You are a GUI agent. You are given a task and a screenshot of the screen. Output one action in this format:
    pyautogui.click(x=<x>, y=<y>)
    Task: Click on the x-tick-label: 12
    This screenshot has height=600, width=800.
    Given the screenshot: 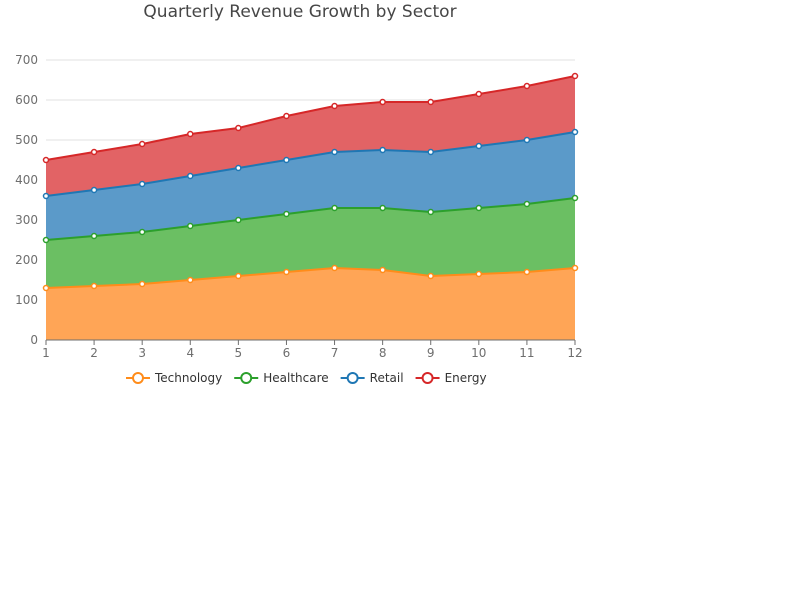 What is the action you would take?
    pyautogui.click(x=574, y=353)
    